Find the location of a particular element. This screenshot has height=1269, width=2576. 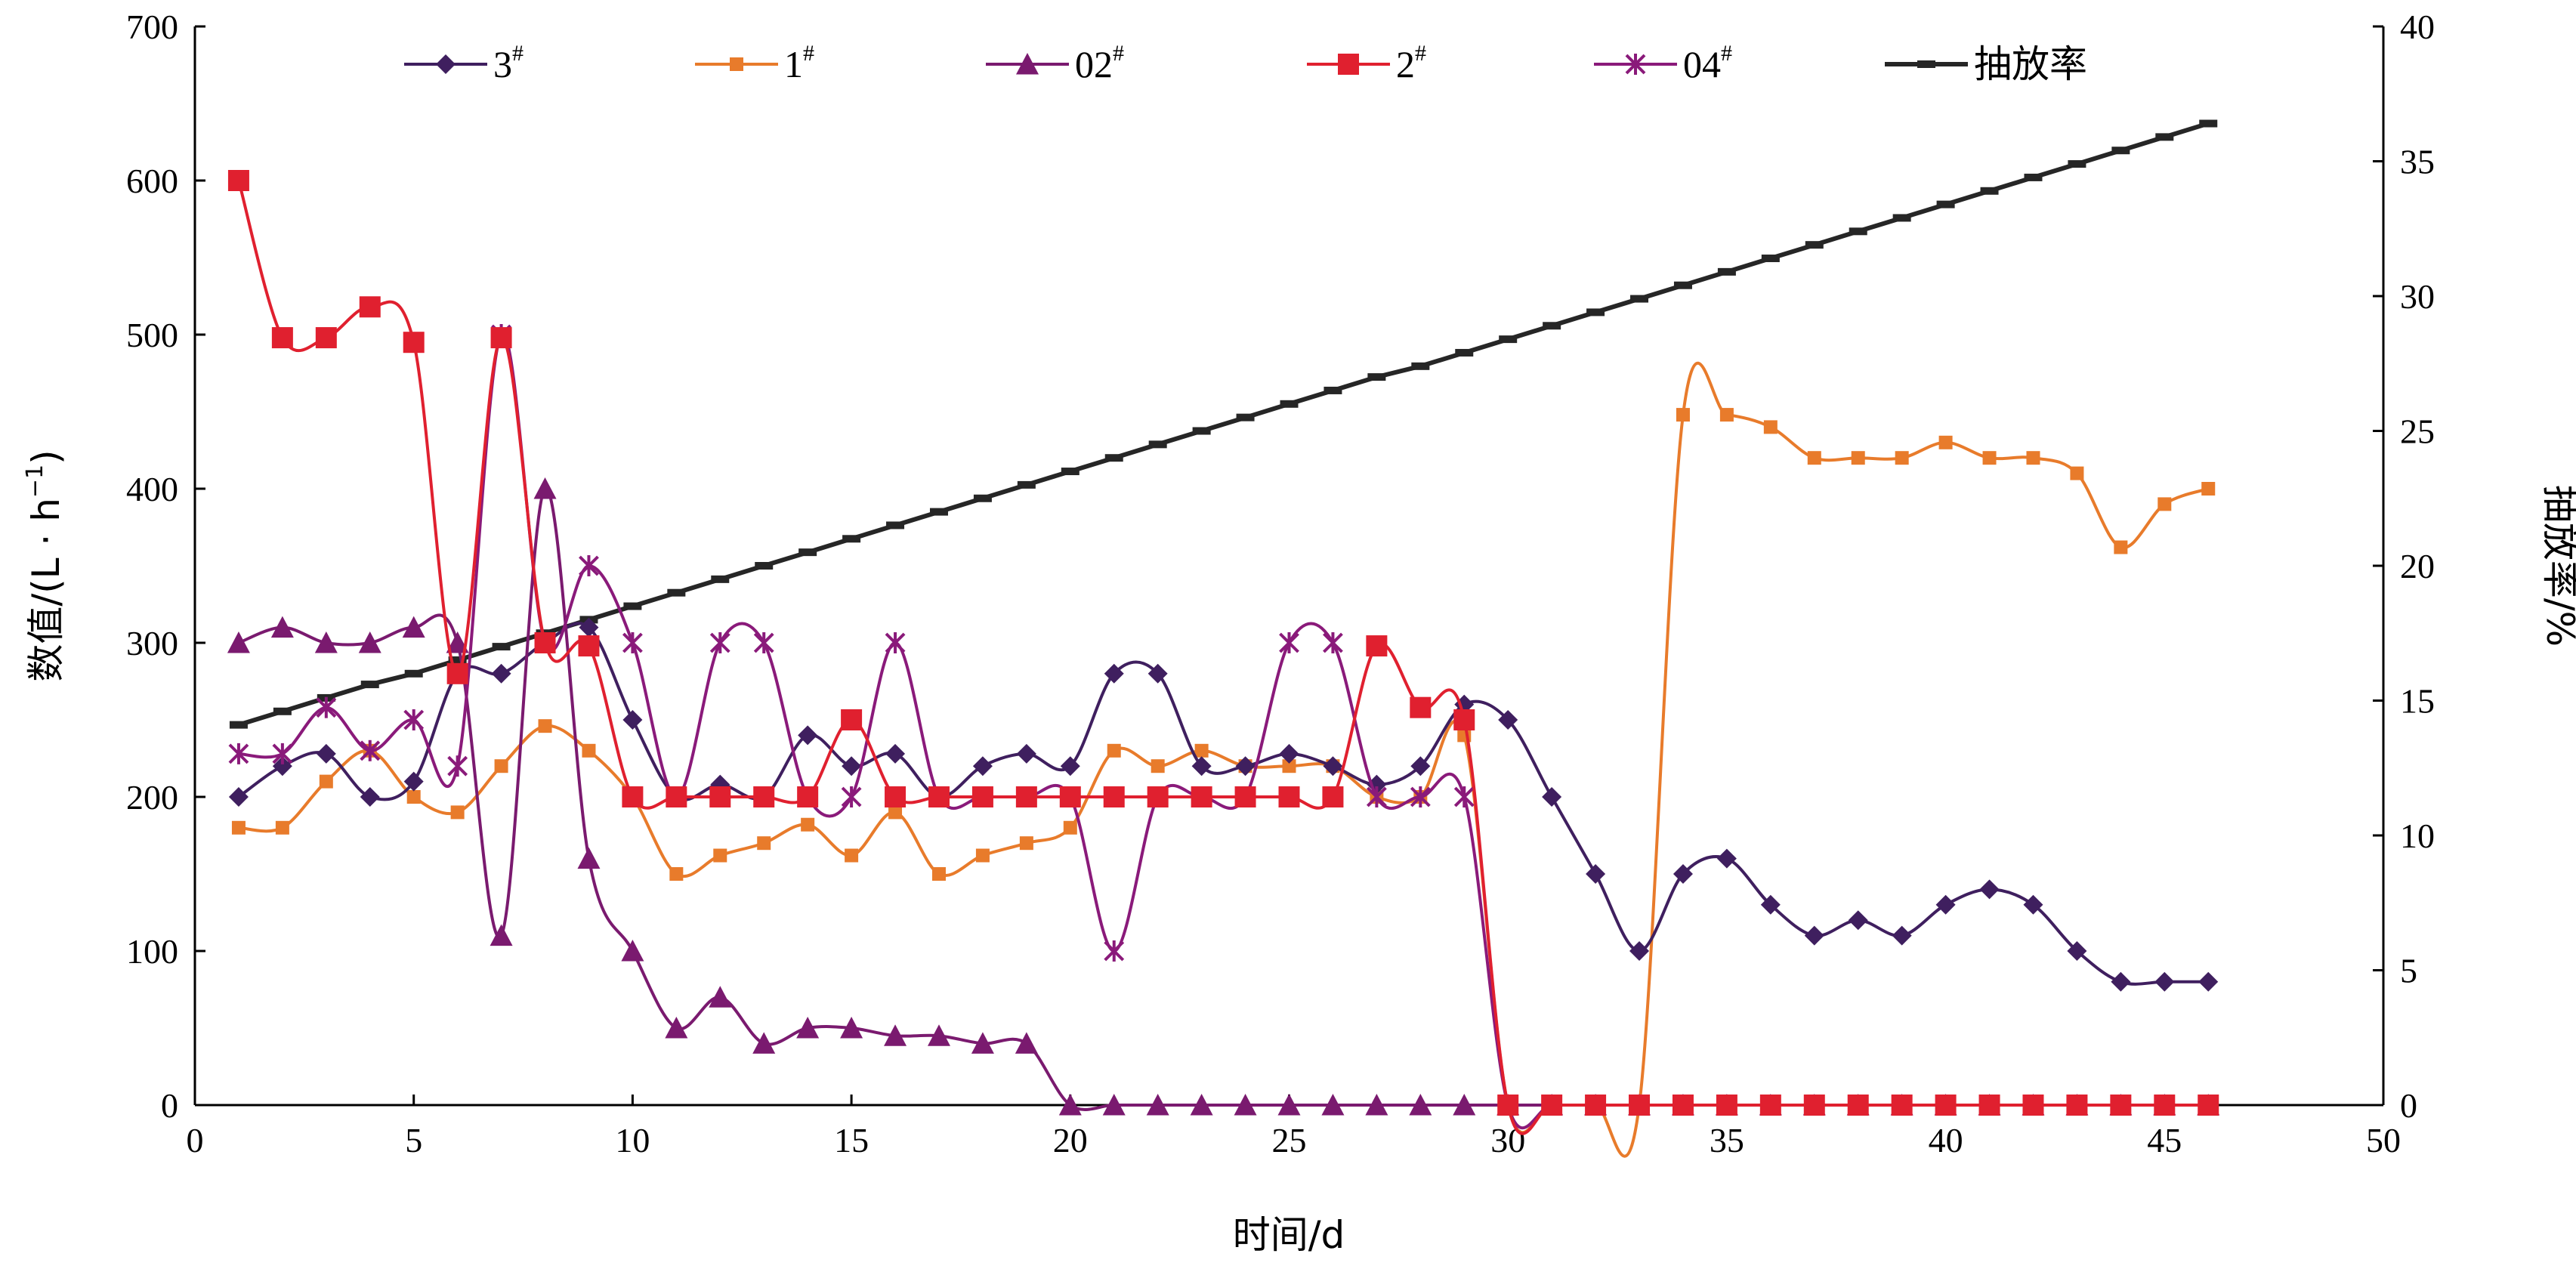

legend-item: 04# is located at coordinates (1663, 63).